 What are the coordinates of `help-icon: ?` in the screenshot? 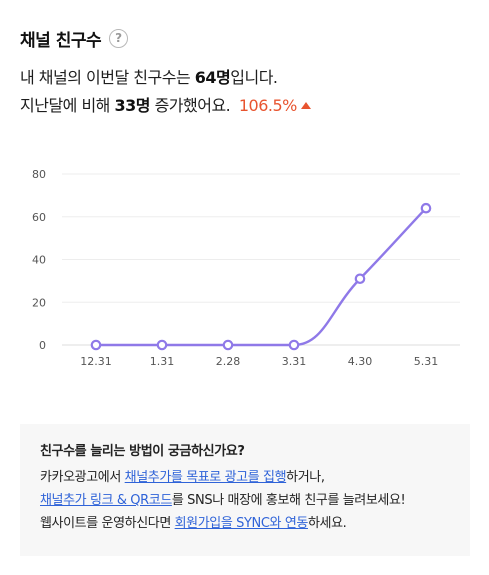 It's located at (119, 38).